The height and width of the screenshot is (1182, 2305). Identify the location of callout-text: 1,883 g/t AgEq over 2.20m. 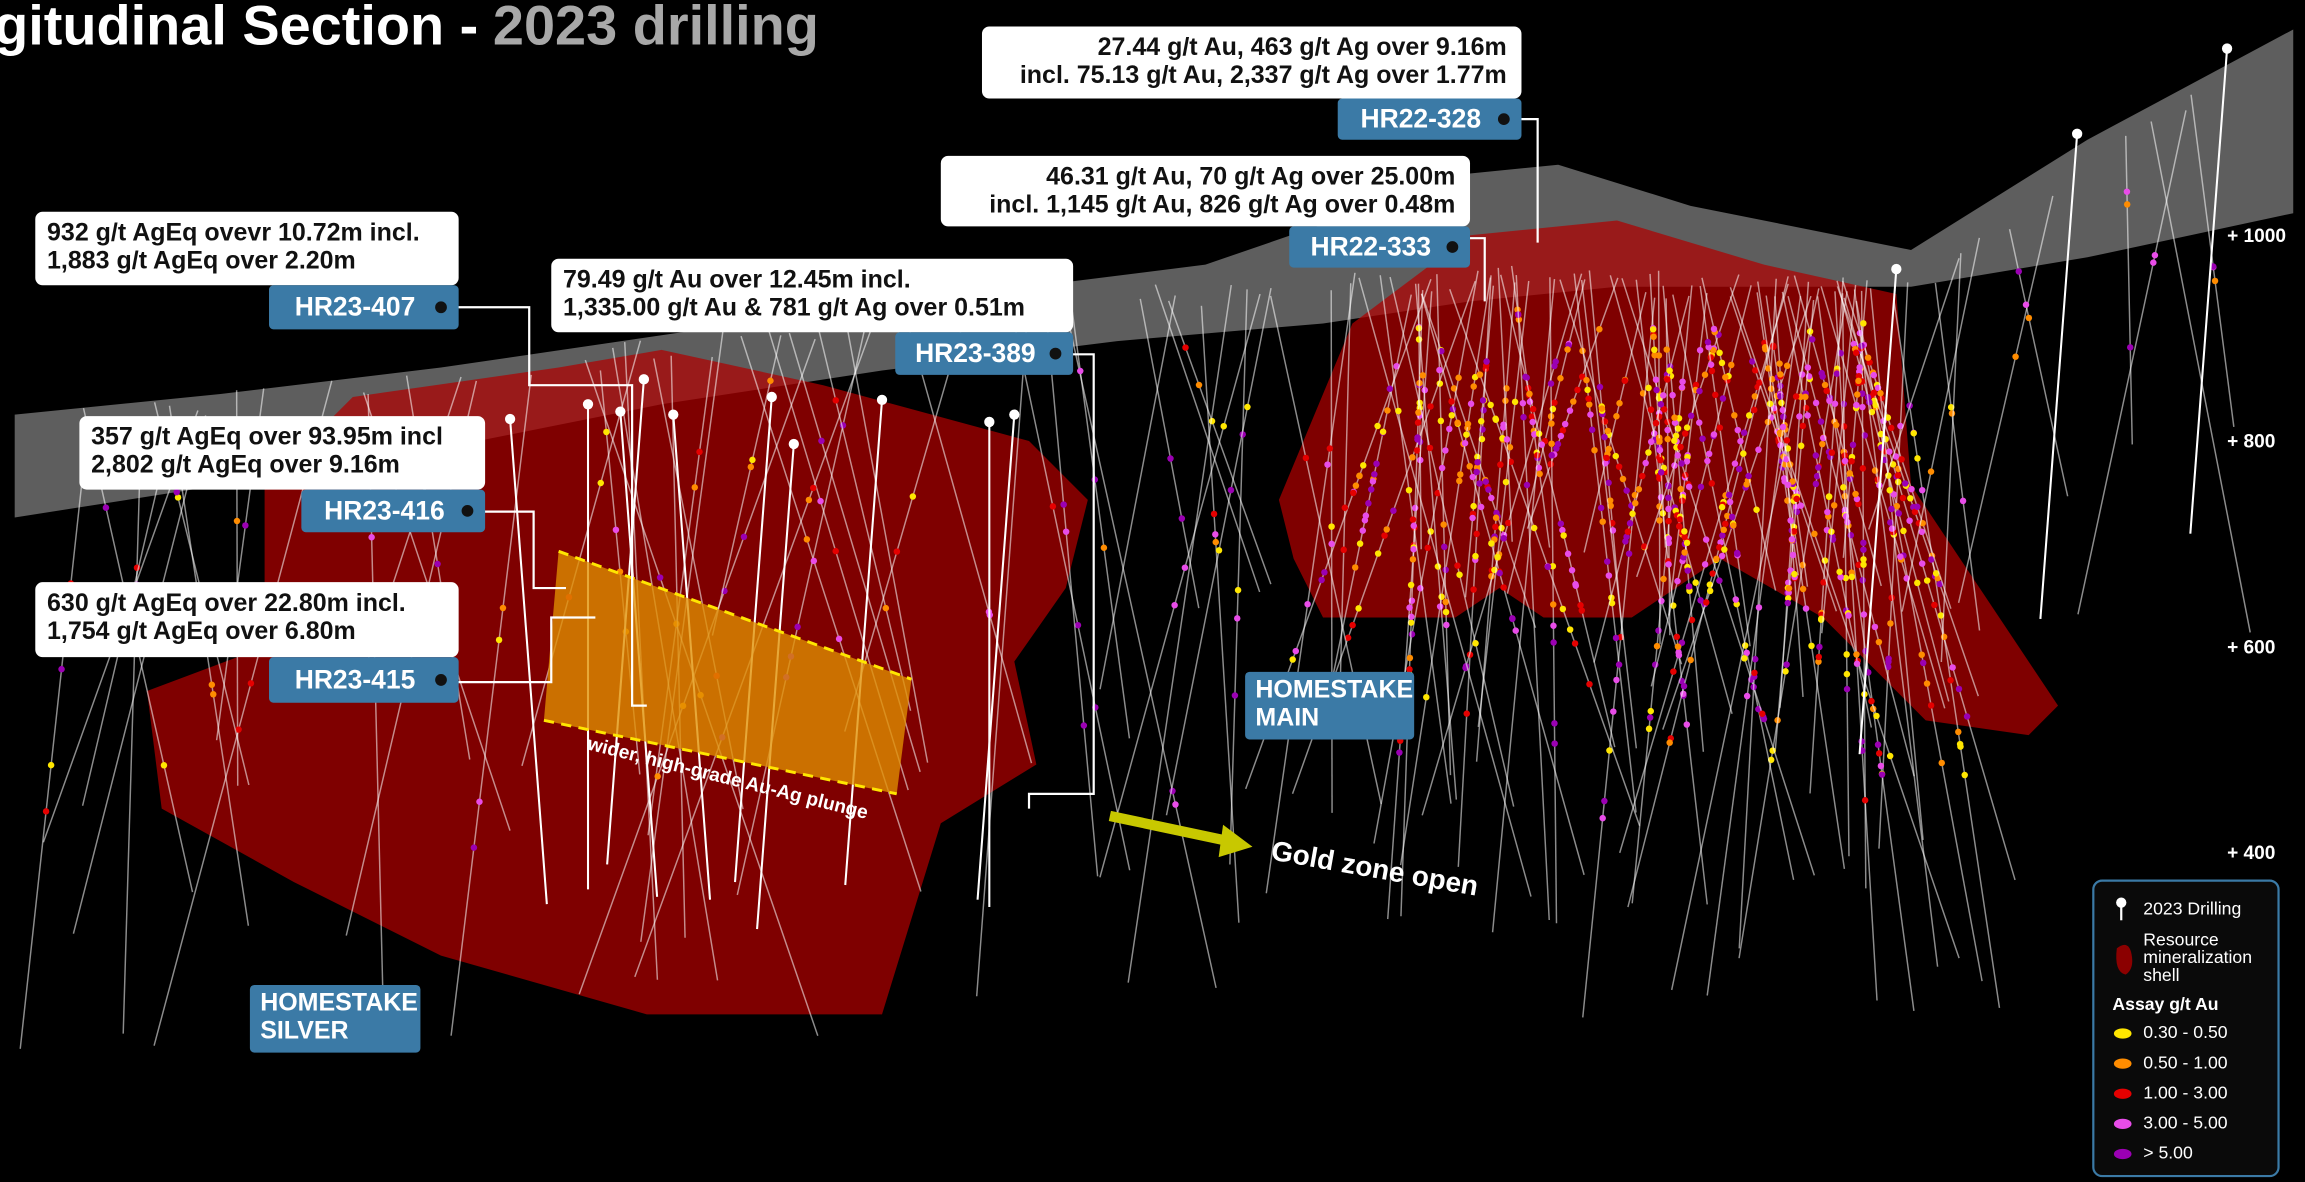
(201, 260).